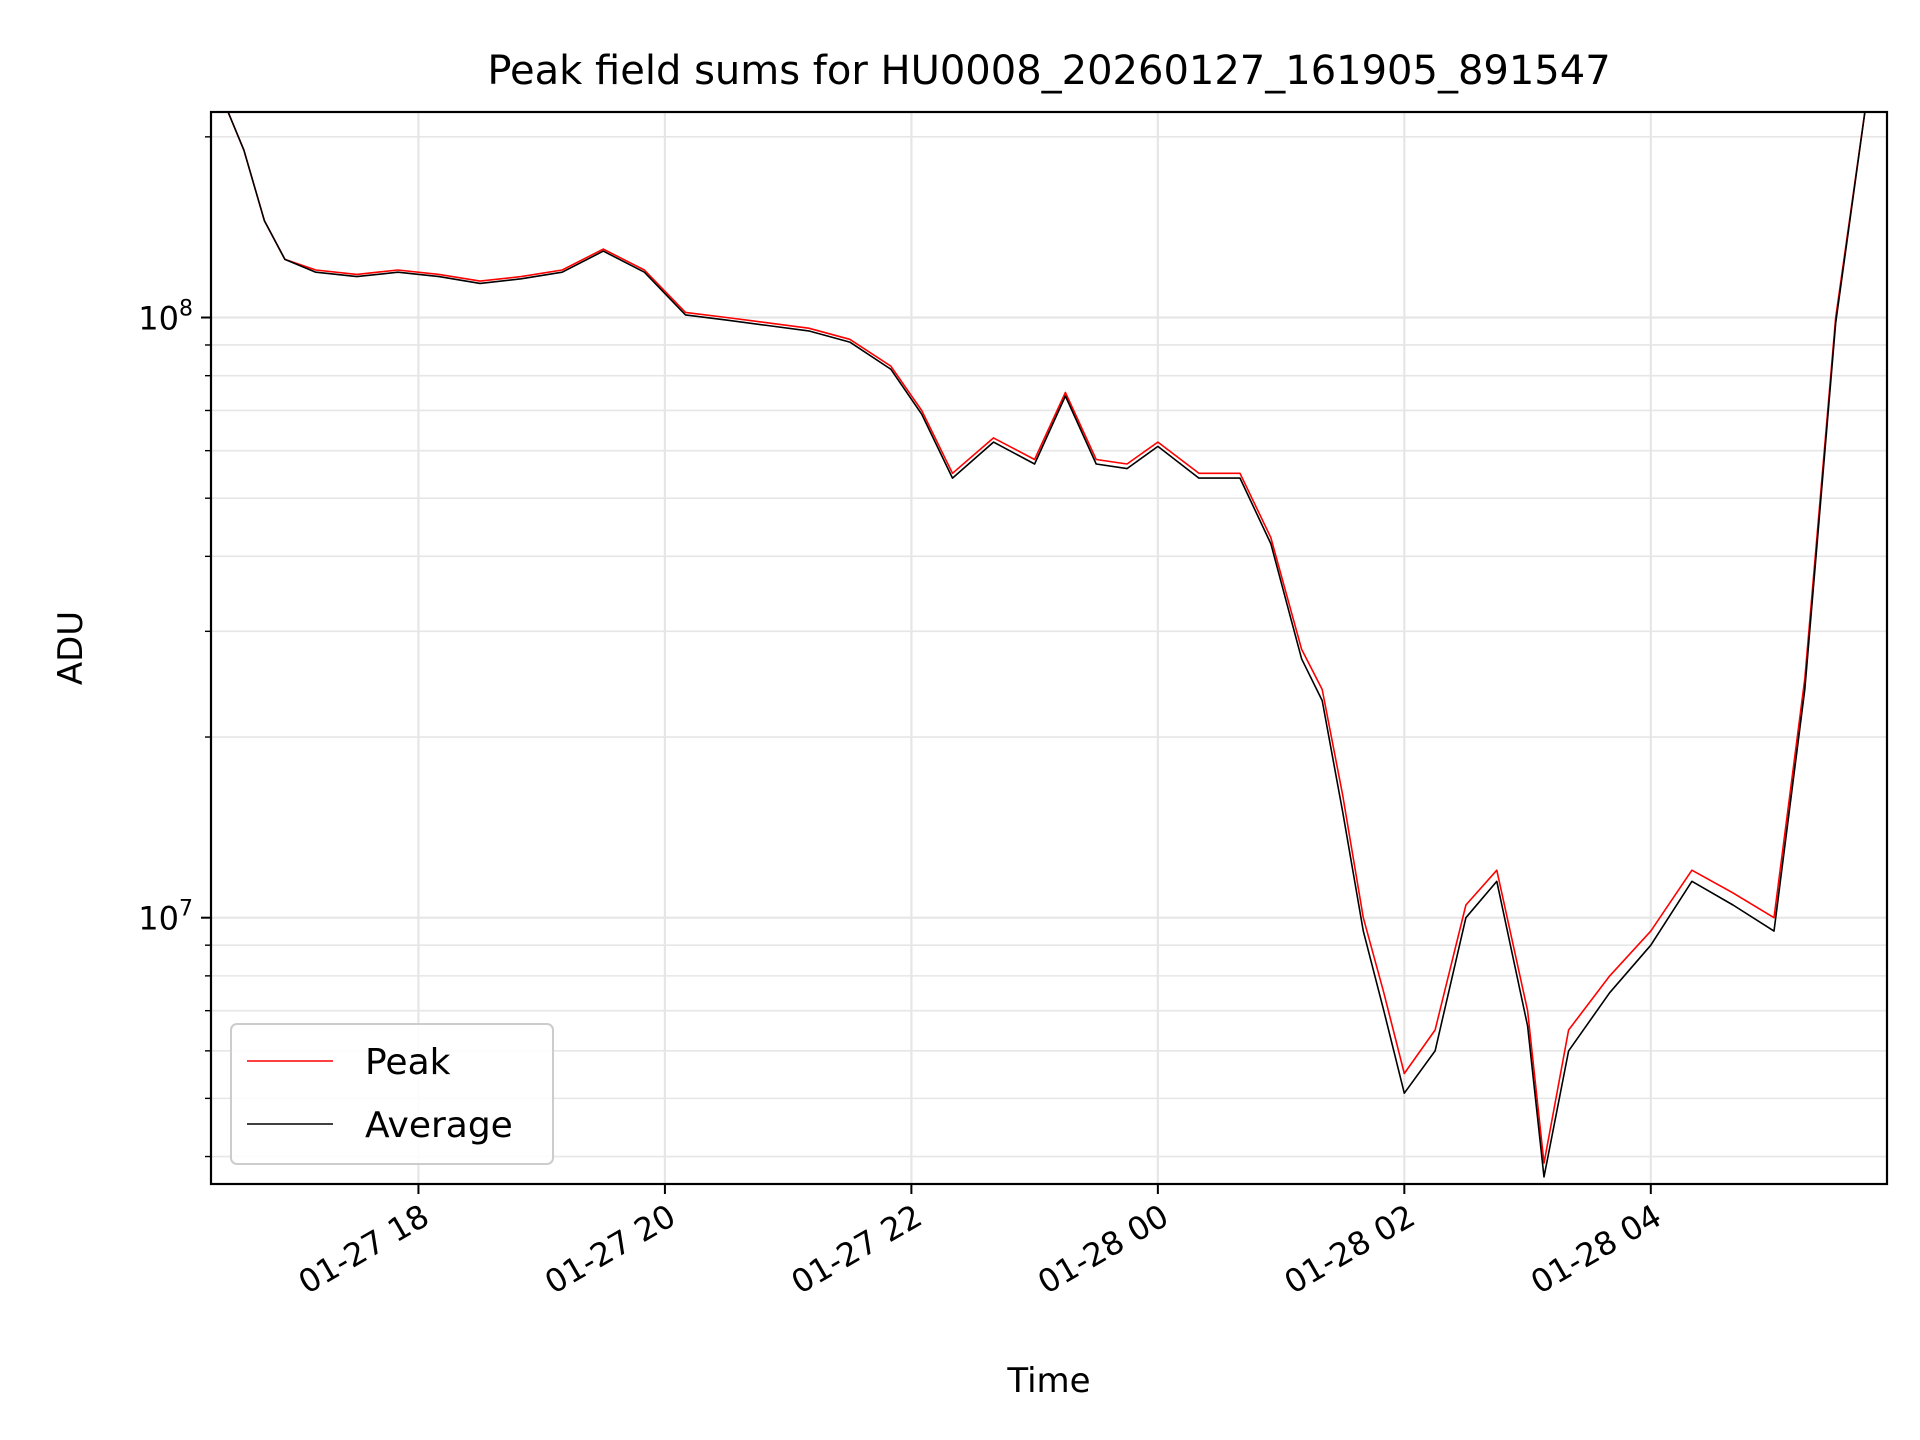 Image resolution: width=1920 pixels, height=1440 pixels. What do you see at coordinates (165, 317) in the screenshot?
I see `y-tick-label: 108` at bounding box center [165, 317].